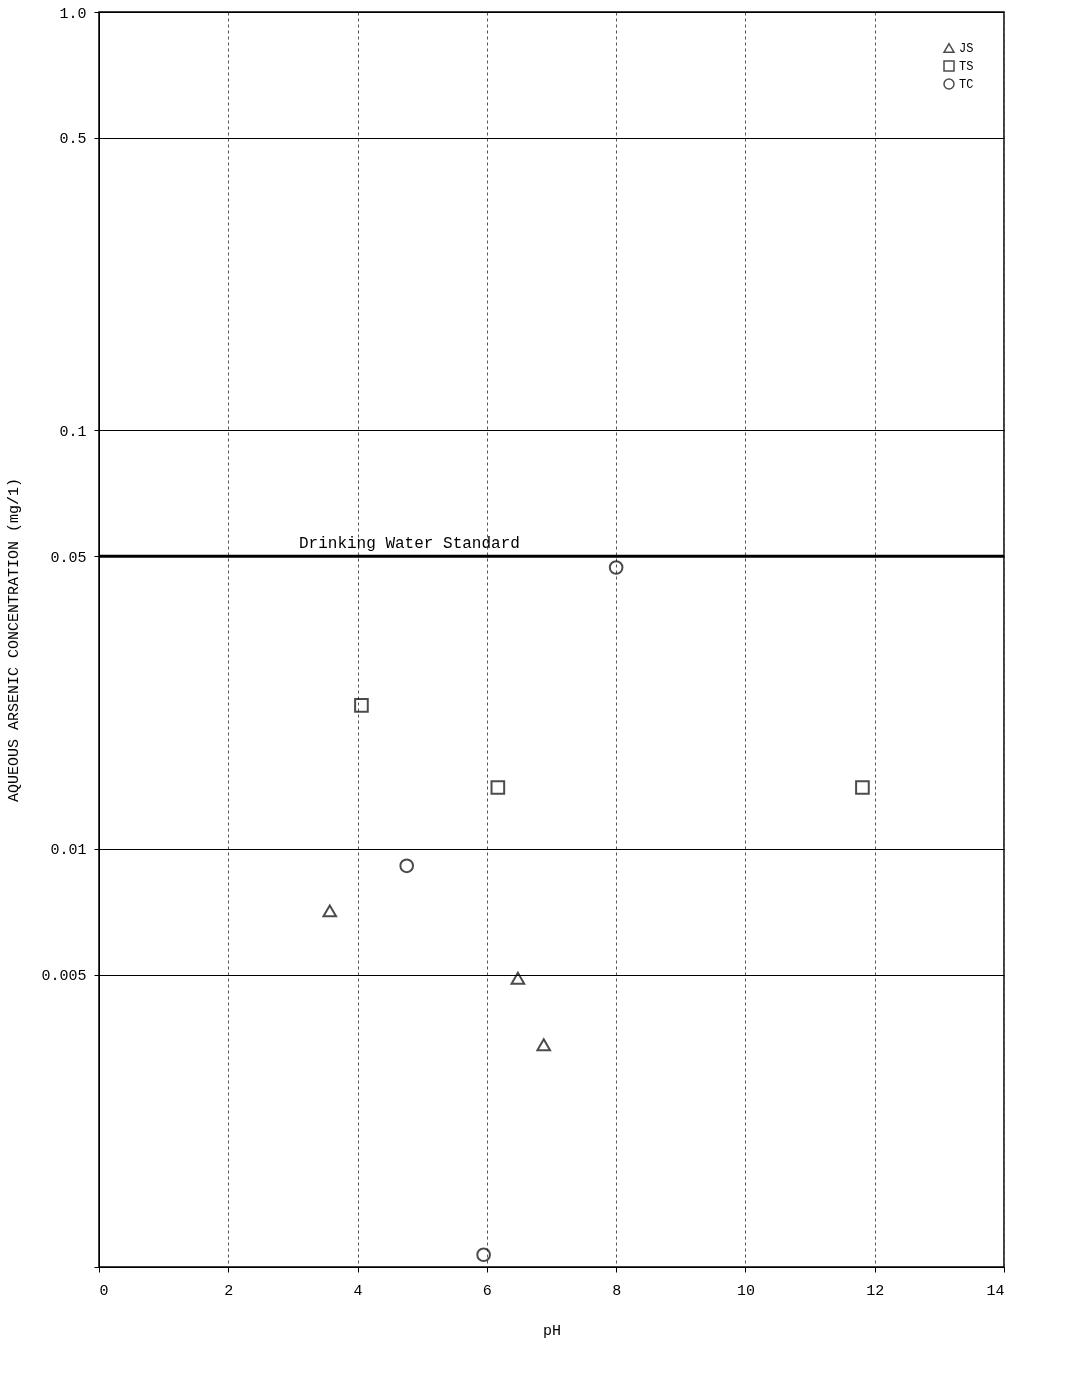 Image resolution: width=1077 pixels, height=1398 pixels. I want to click on y-tick-label: 0.01, so click(68, 851).